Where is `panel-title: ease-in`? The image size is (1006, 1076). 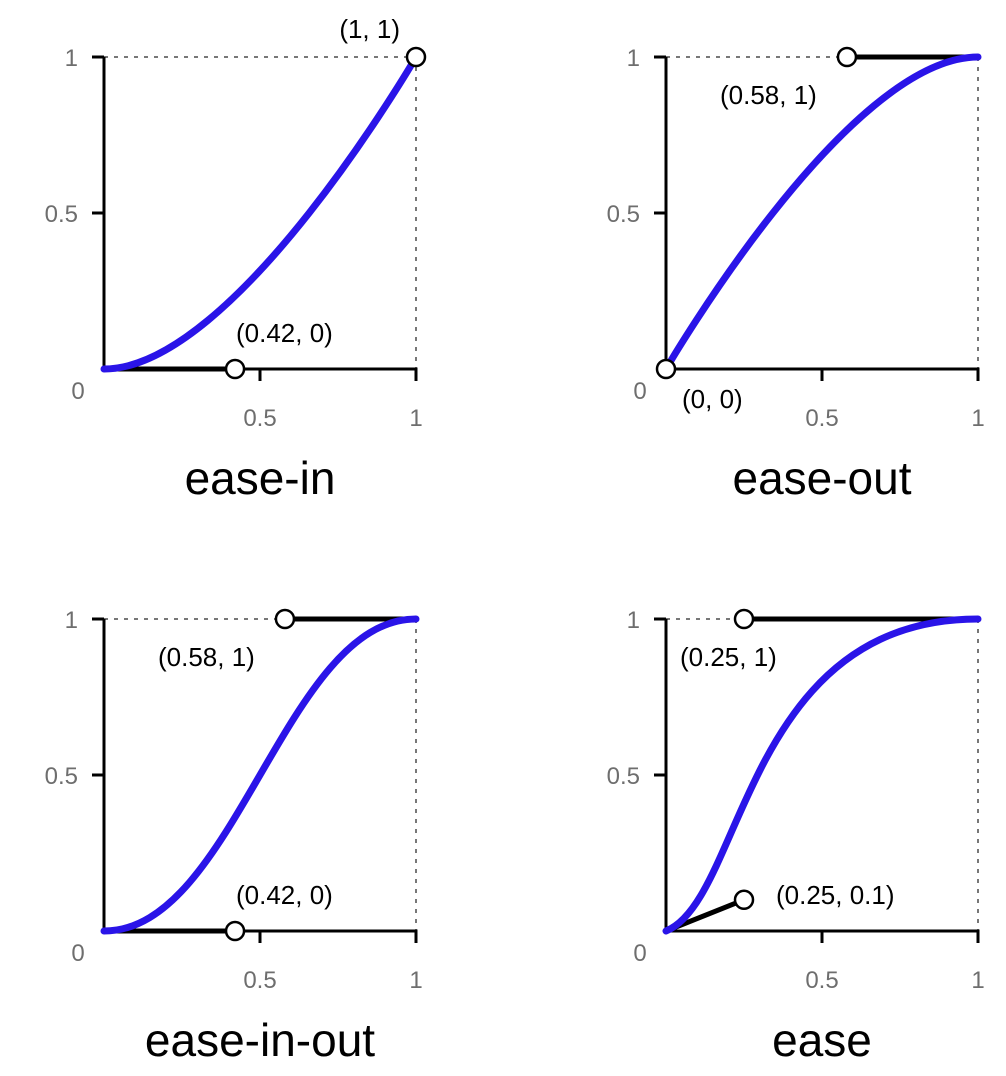 panel-title: ease-in is located at coordinates (260, 478).